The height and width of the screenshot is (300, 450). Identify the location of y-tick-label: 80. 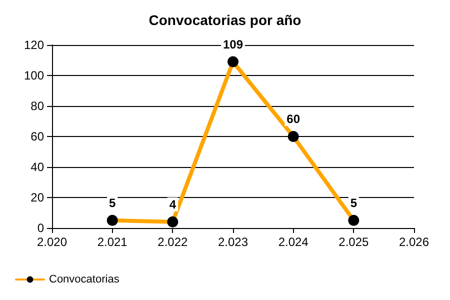
(37, 106).